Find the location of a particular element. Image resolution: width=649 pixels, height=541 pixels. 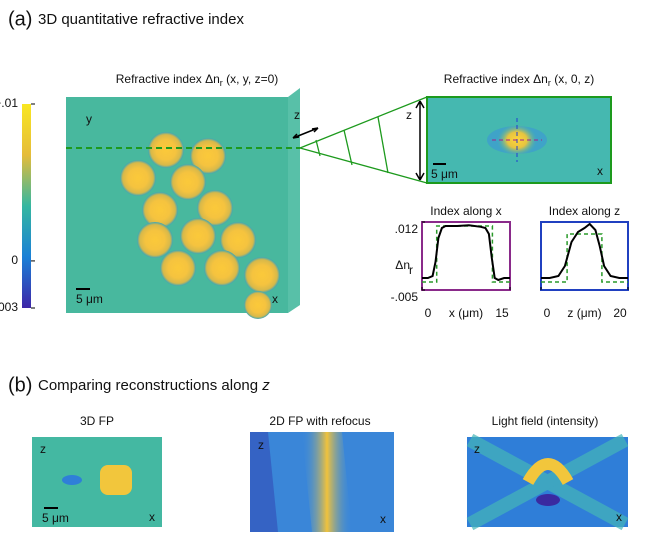

y-axis-label: Δn is located at coordinates (402, 265).